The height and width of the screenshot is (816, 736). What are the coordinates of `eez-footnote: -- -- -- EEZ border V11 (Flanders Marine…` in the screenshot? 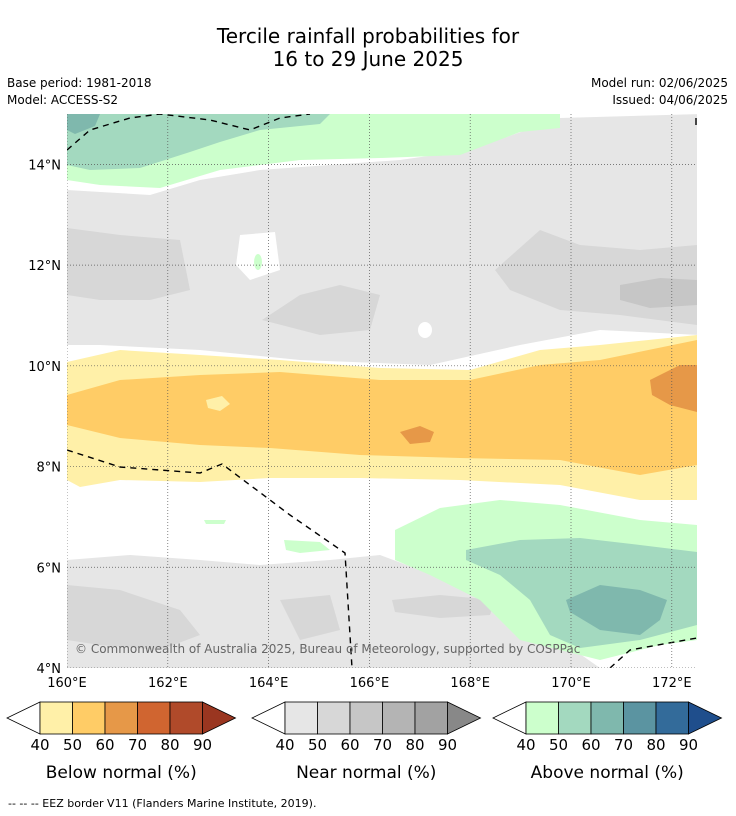 It's located at (162, 803).